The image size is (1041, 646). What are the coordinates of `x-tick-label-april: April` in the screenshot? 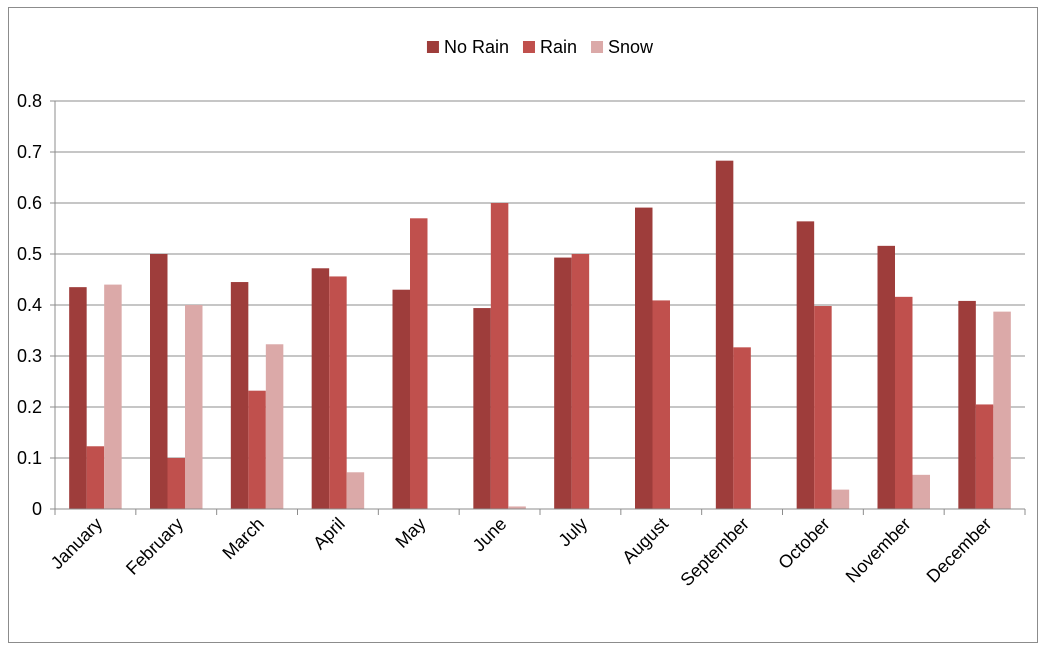 It's located at (329, 534).